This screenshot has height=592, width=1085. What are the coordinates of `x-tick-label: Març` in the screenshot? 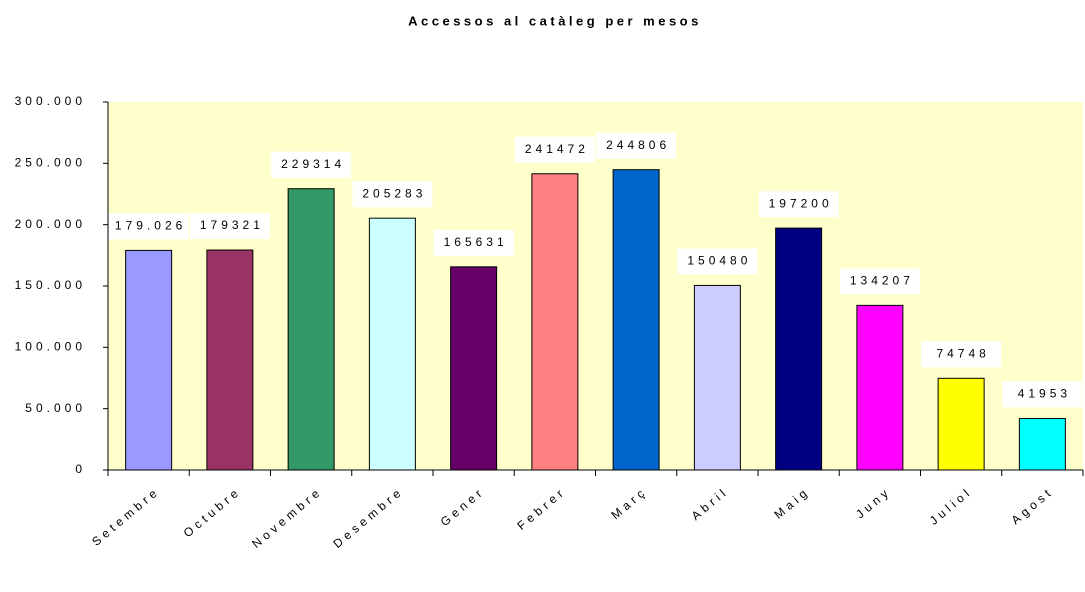 It's located at (629, 503).